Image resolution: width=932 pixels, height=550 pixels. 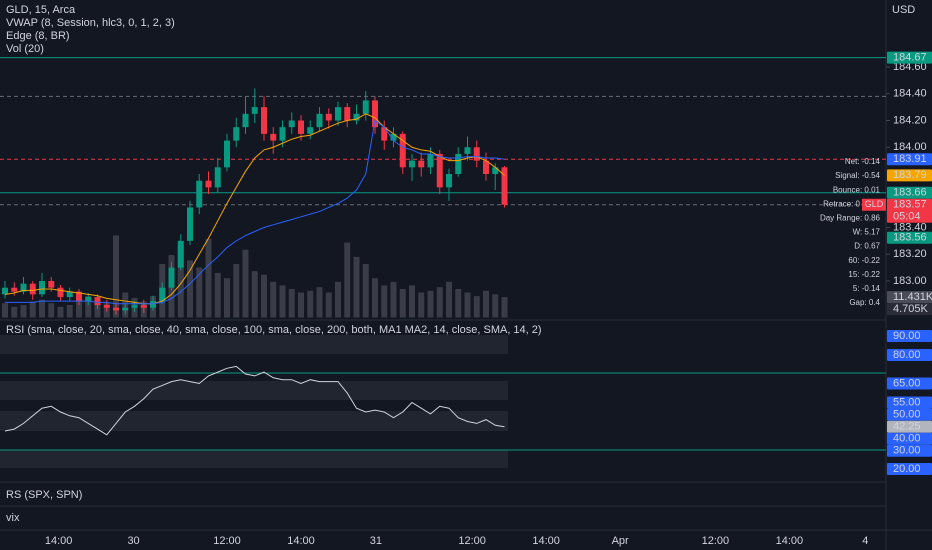 I want to click on price-badge-label: 4.705K, so click(x=911, y=309).